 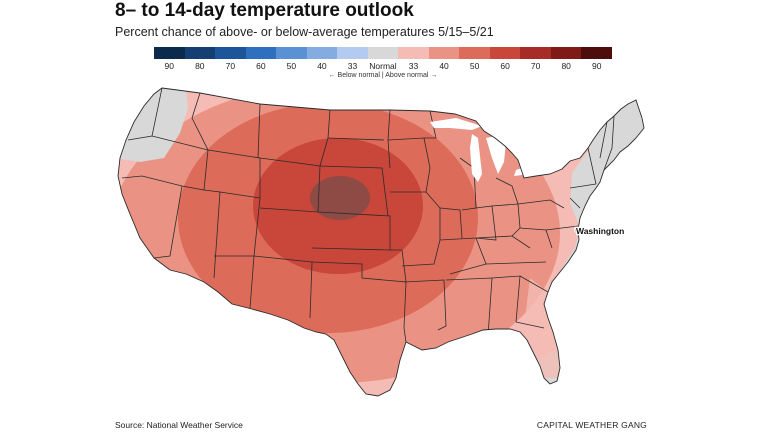 I want to click on great-lakes, so click(x=498, y=150).